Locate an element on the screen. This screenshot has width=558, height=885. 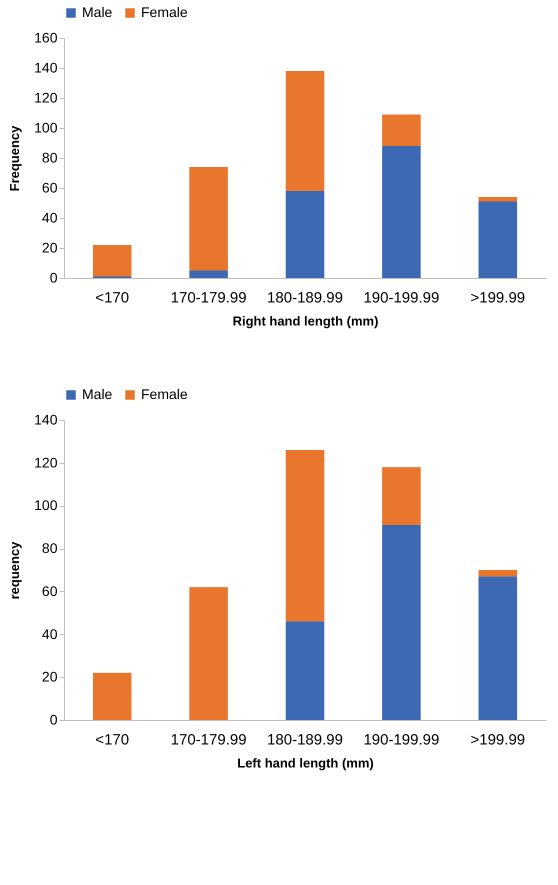
y-tick-label: 160 is located at coordinates (46, 38).